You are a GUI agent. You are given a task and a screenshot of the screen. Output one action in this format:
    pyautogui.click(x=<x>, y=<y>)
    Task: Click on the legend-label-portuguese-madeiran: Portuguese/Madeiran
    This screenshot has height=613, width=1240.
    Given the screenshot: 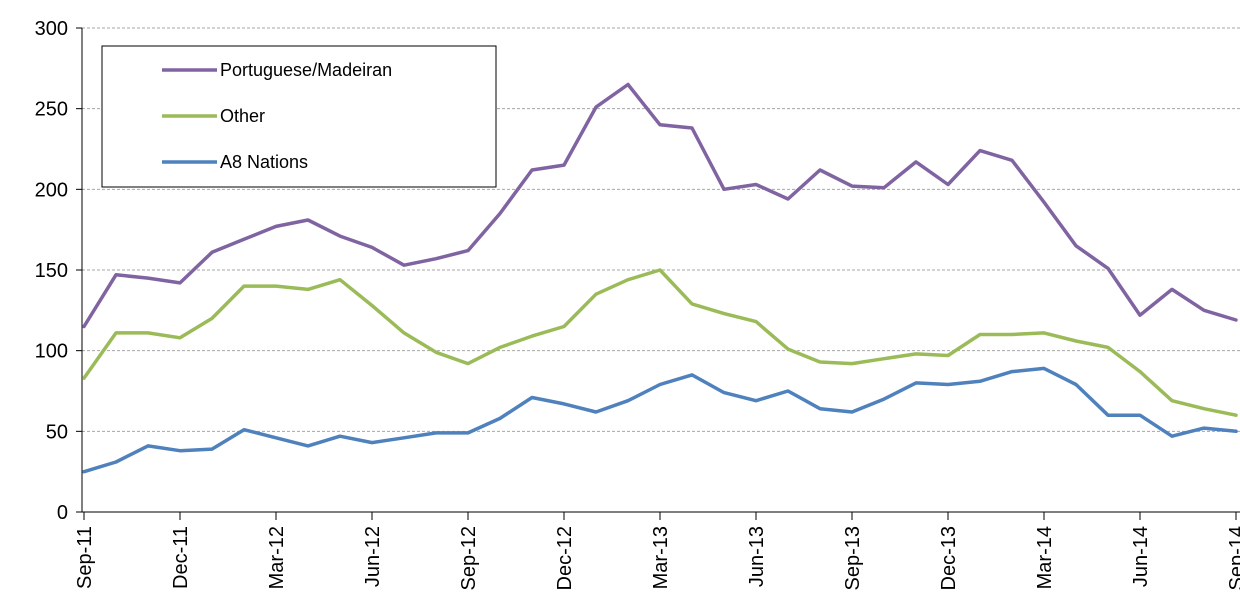 What is the action you would take?
    pyautogui.click(x=306, y=70)
    